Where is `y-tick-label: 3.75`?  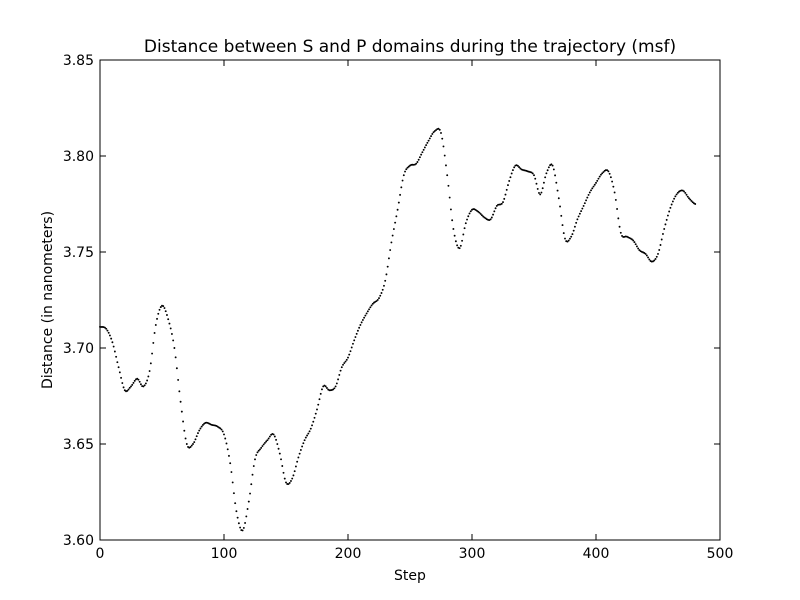 y-tick-label: 3.75 is located at coordinates (78, 253).